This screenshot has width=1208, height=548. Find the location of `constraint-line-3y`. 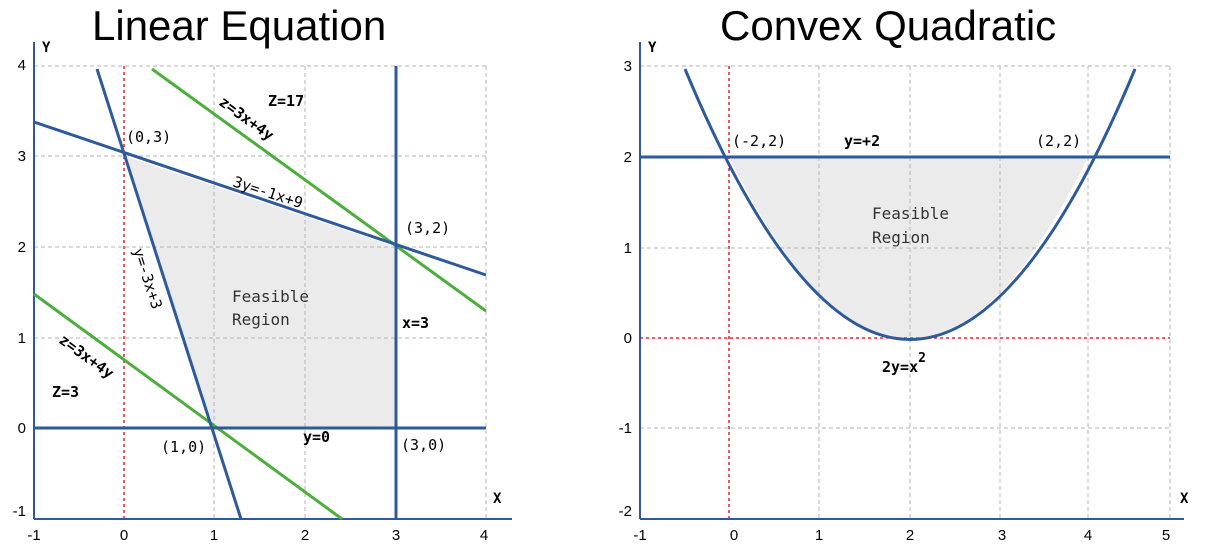

constraint-line-3y is located at coordinates (260, 198).